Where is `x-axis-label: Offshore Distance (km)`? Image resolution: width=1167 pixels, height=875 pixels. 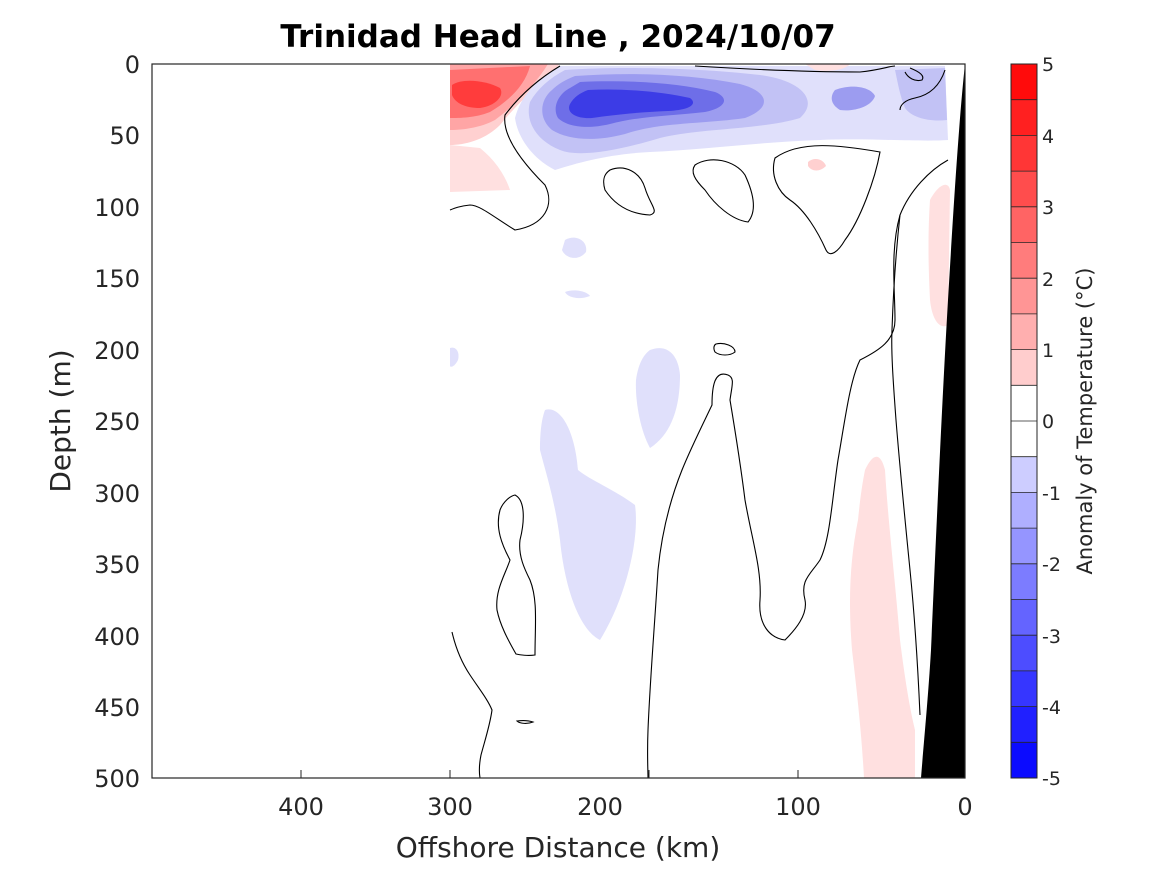 x-axis-label: Offshore Distance (km) is located at coordinates (558, 847).